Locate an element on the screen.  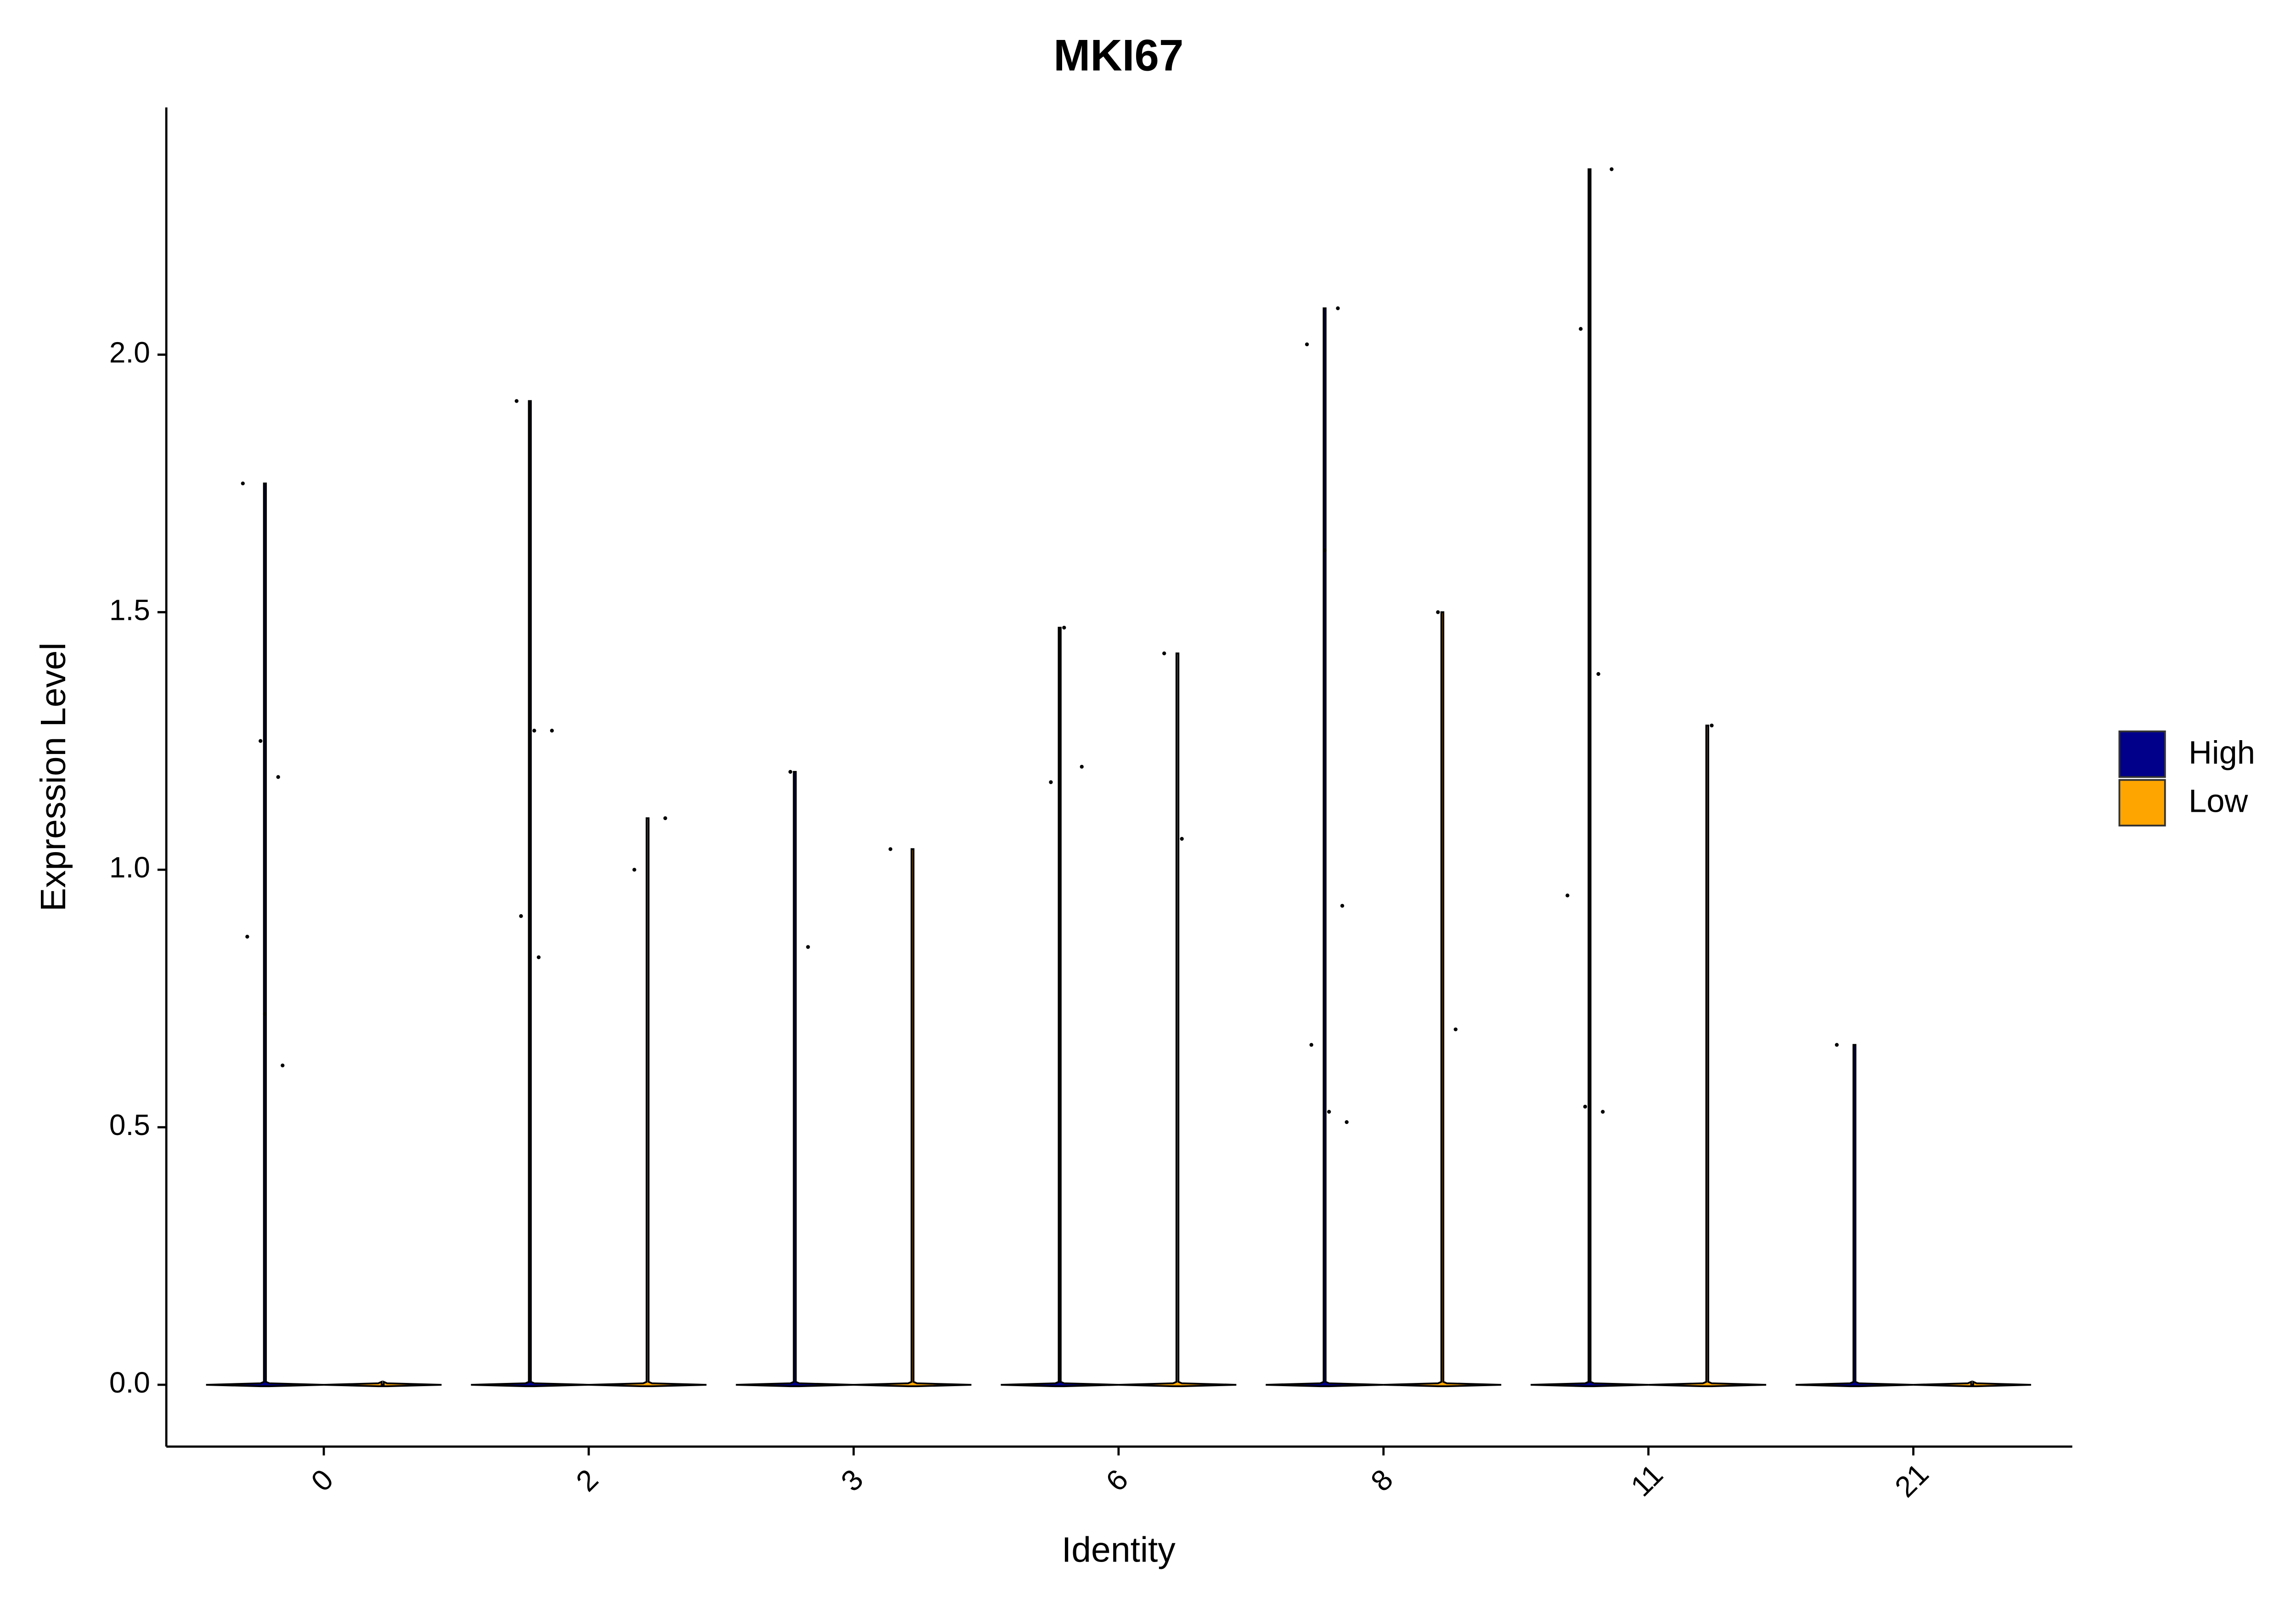
x-tick-label: 0 is located at coordinates (321, 1480).